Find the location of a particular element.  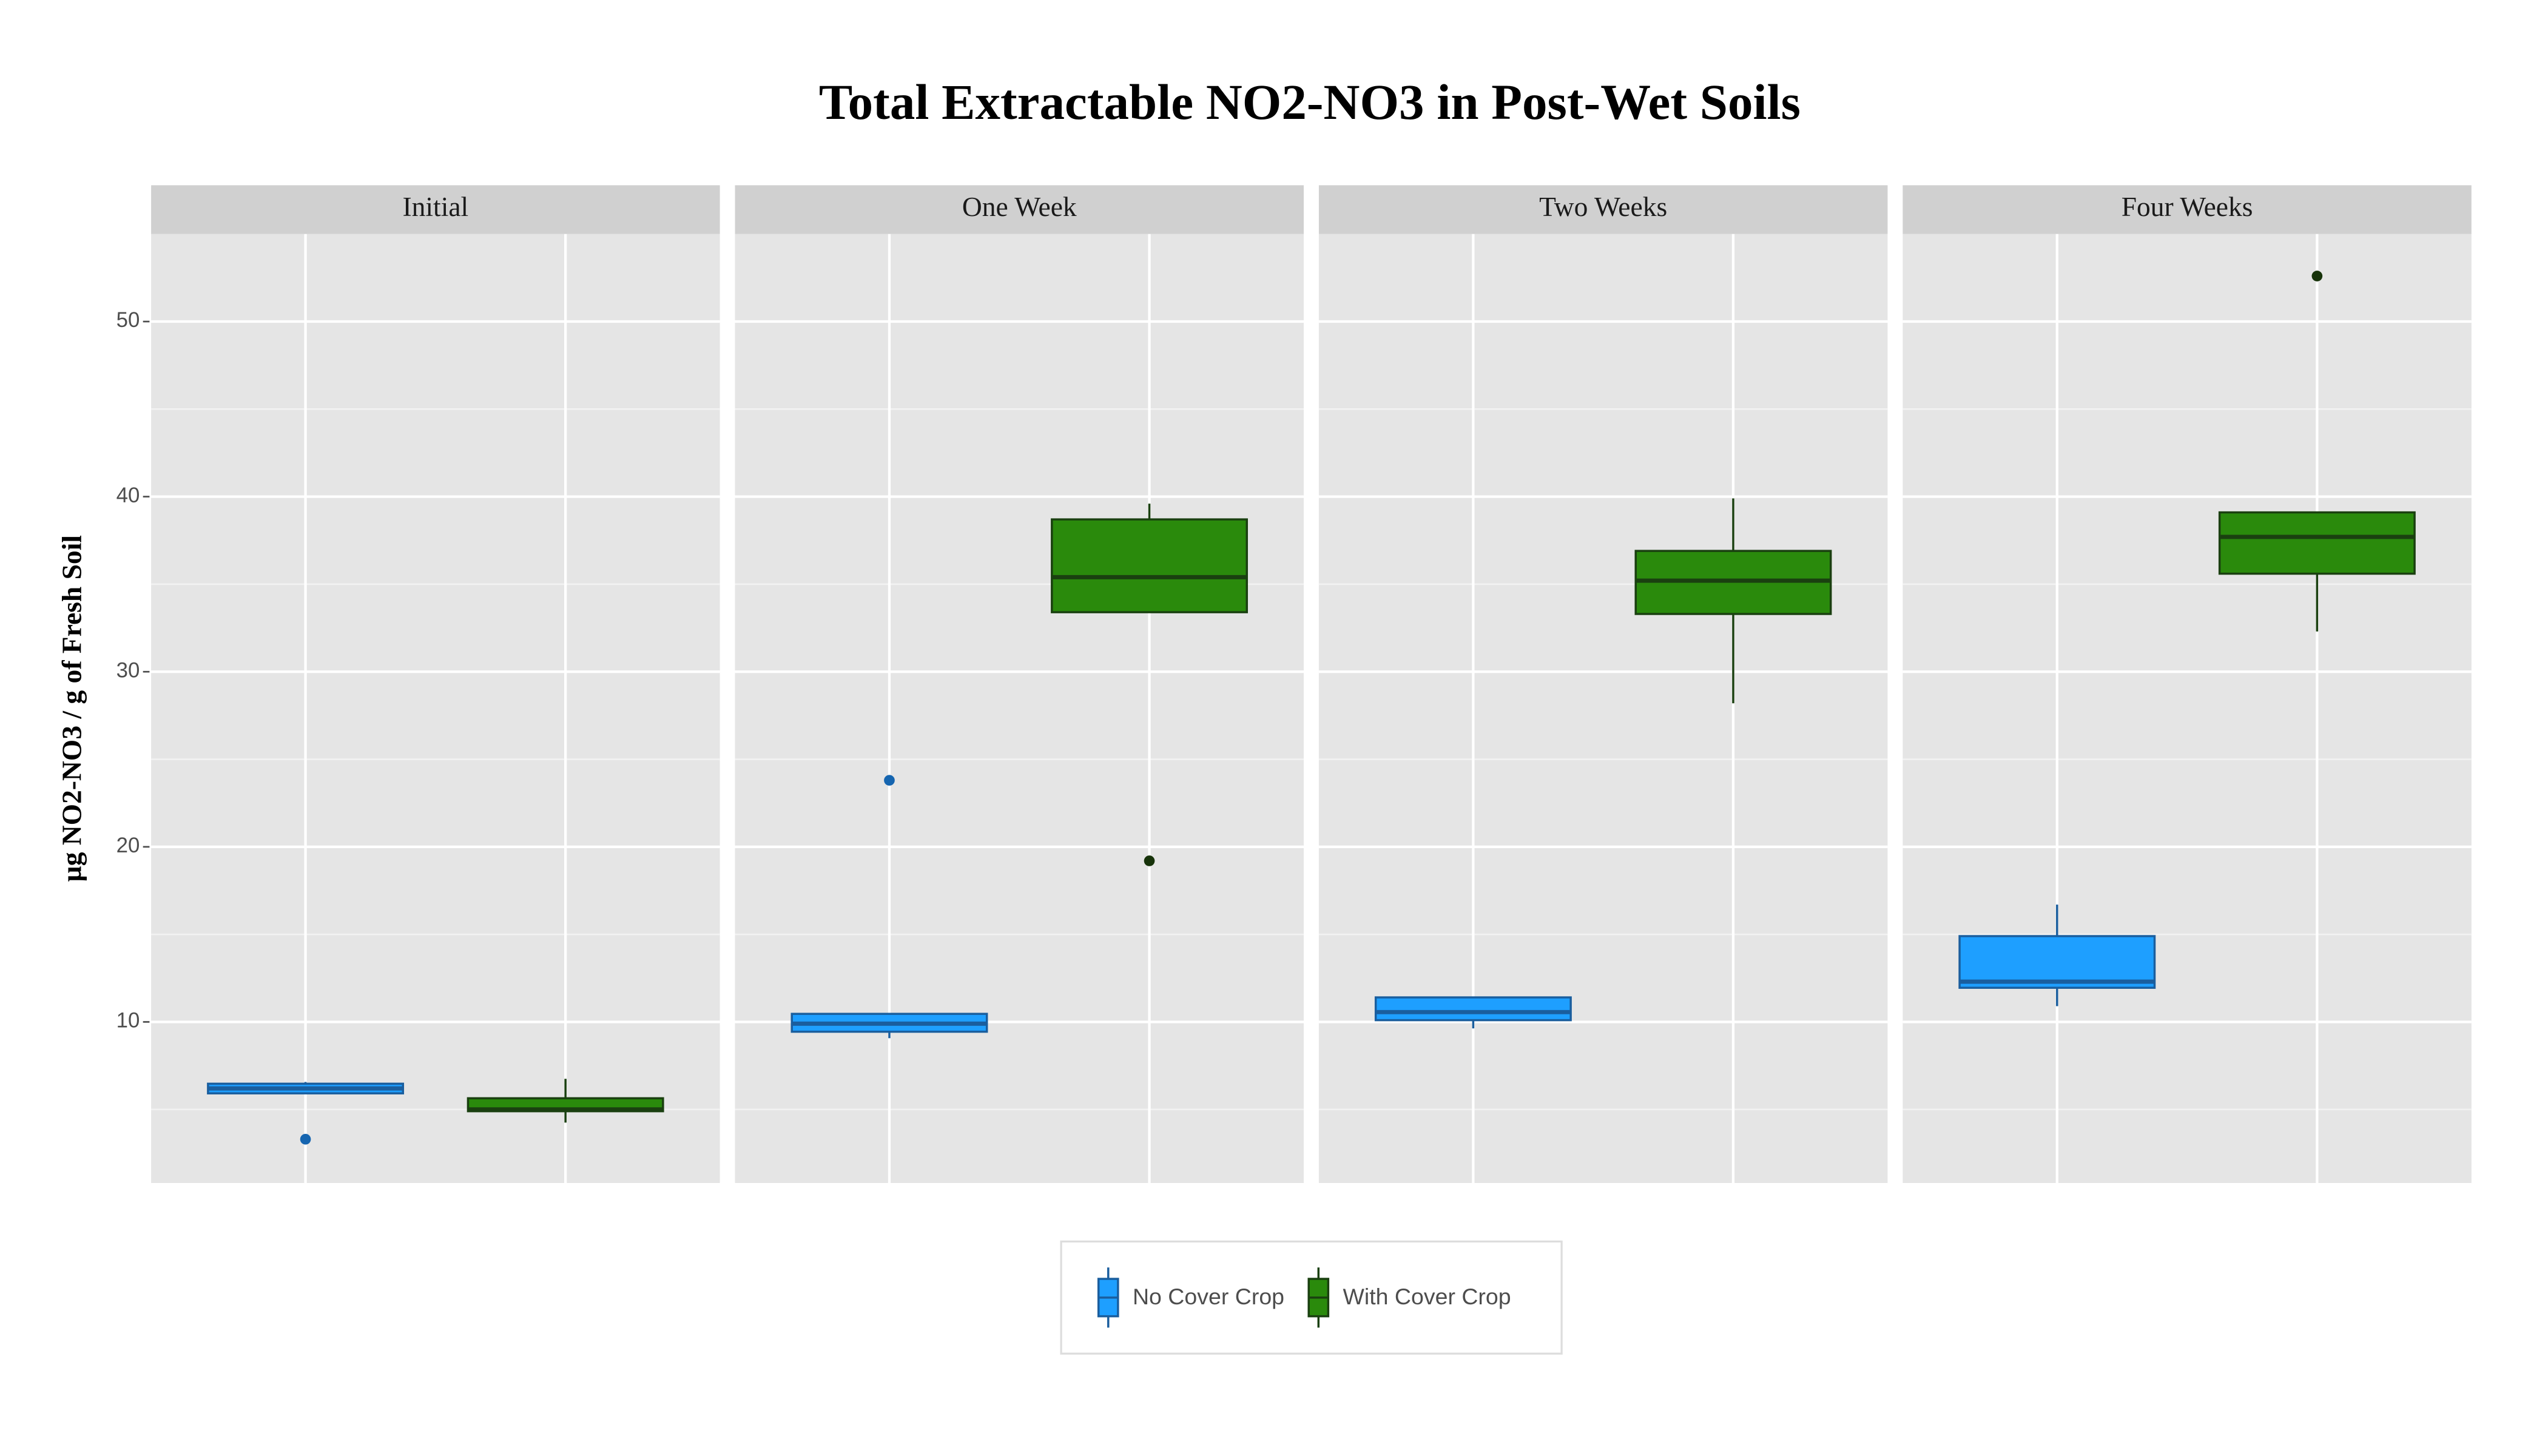

facet-label: Initial is located at coordinates (436, 206).